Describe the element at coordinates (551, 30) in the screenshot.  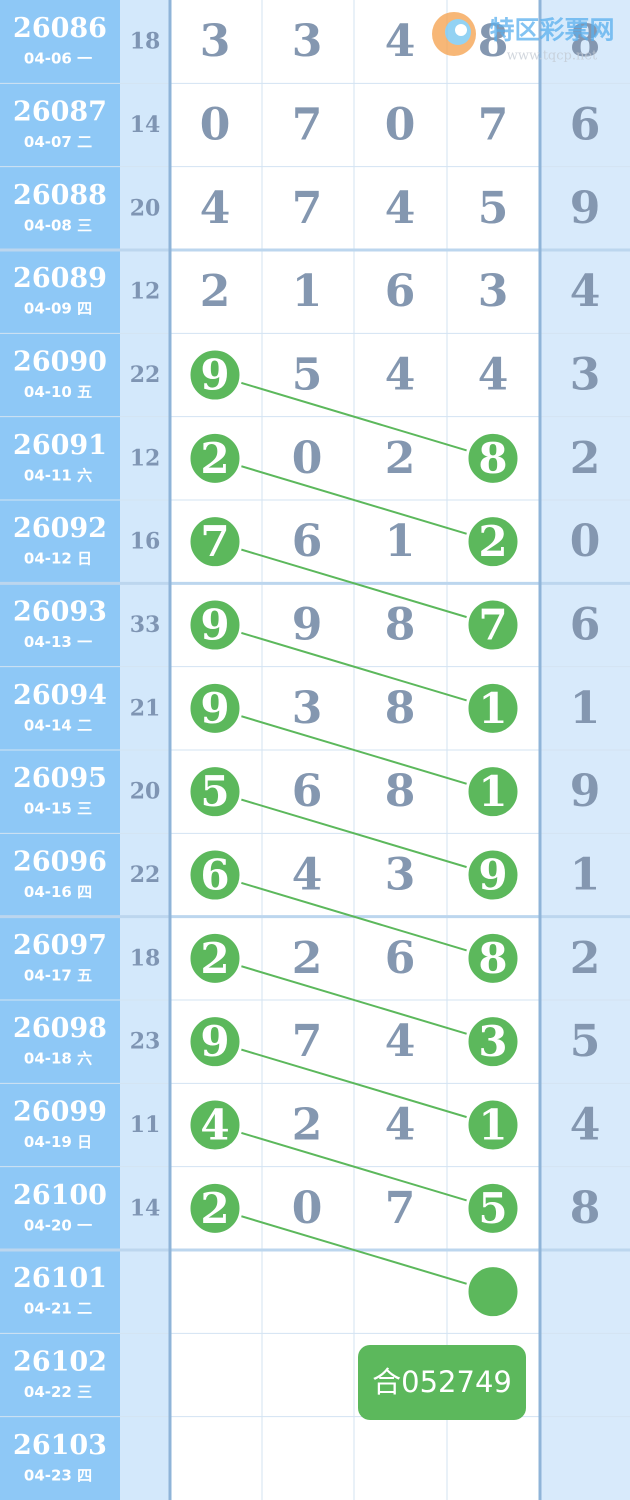
I see `logo-name: 特区彩票网` at that location.